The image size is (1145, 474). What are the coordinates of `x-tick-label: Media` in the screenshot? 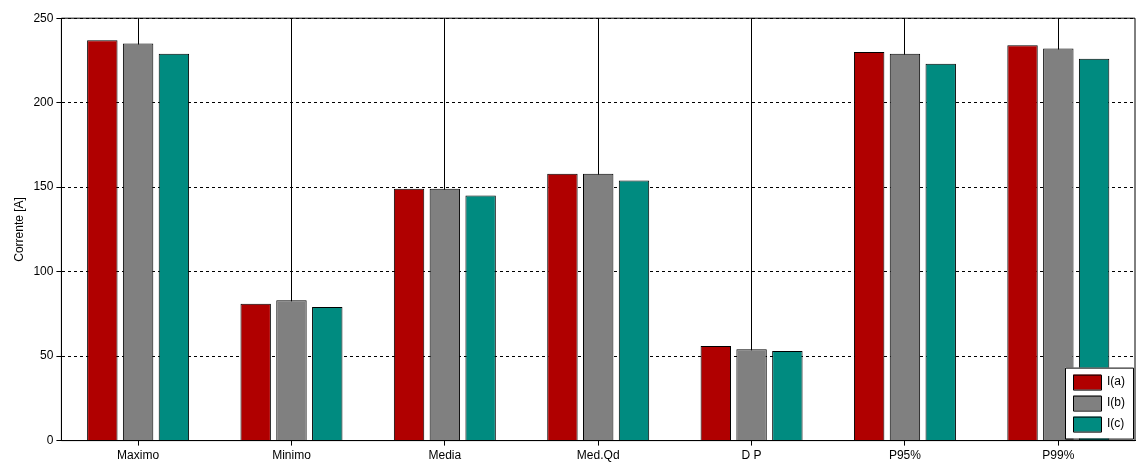 It's located at (445, 455).